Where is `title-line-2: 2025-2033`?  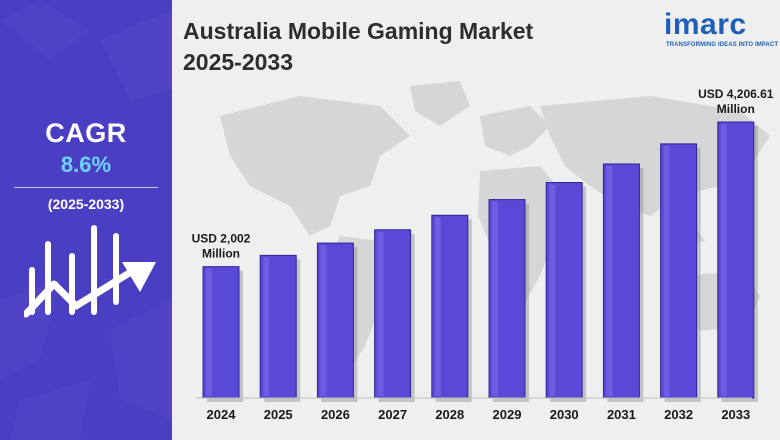
title-line-2: 2025-2033 is located at coordinates (238, 62).